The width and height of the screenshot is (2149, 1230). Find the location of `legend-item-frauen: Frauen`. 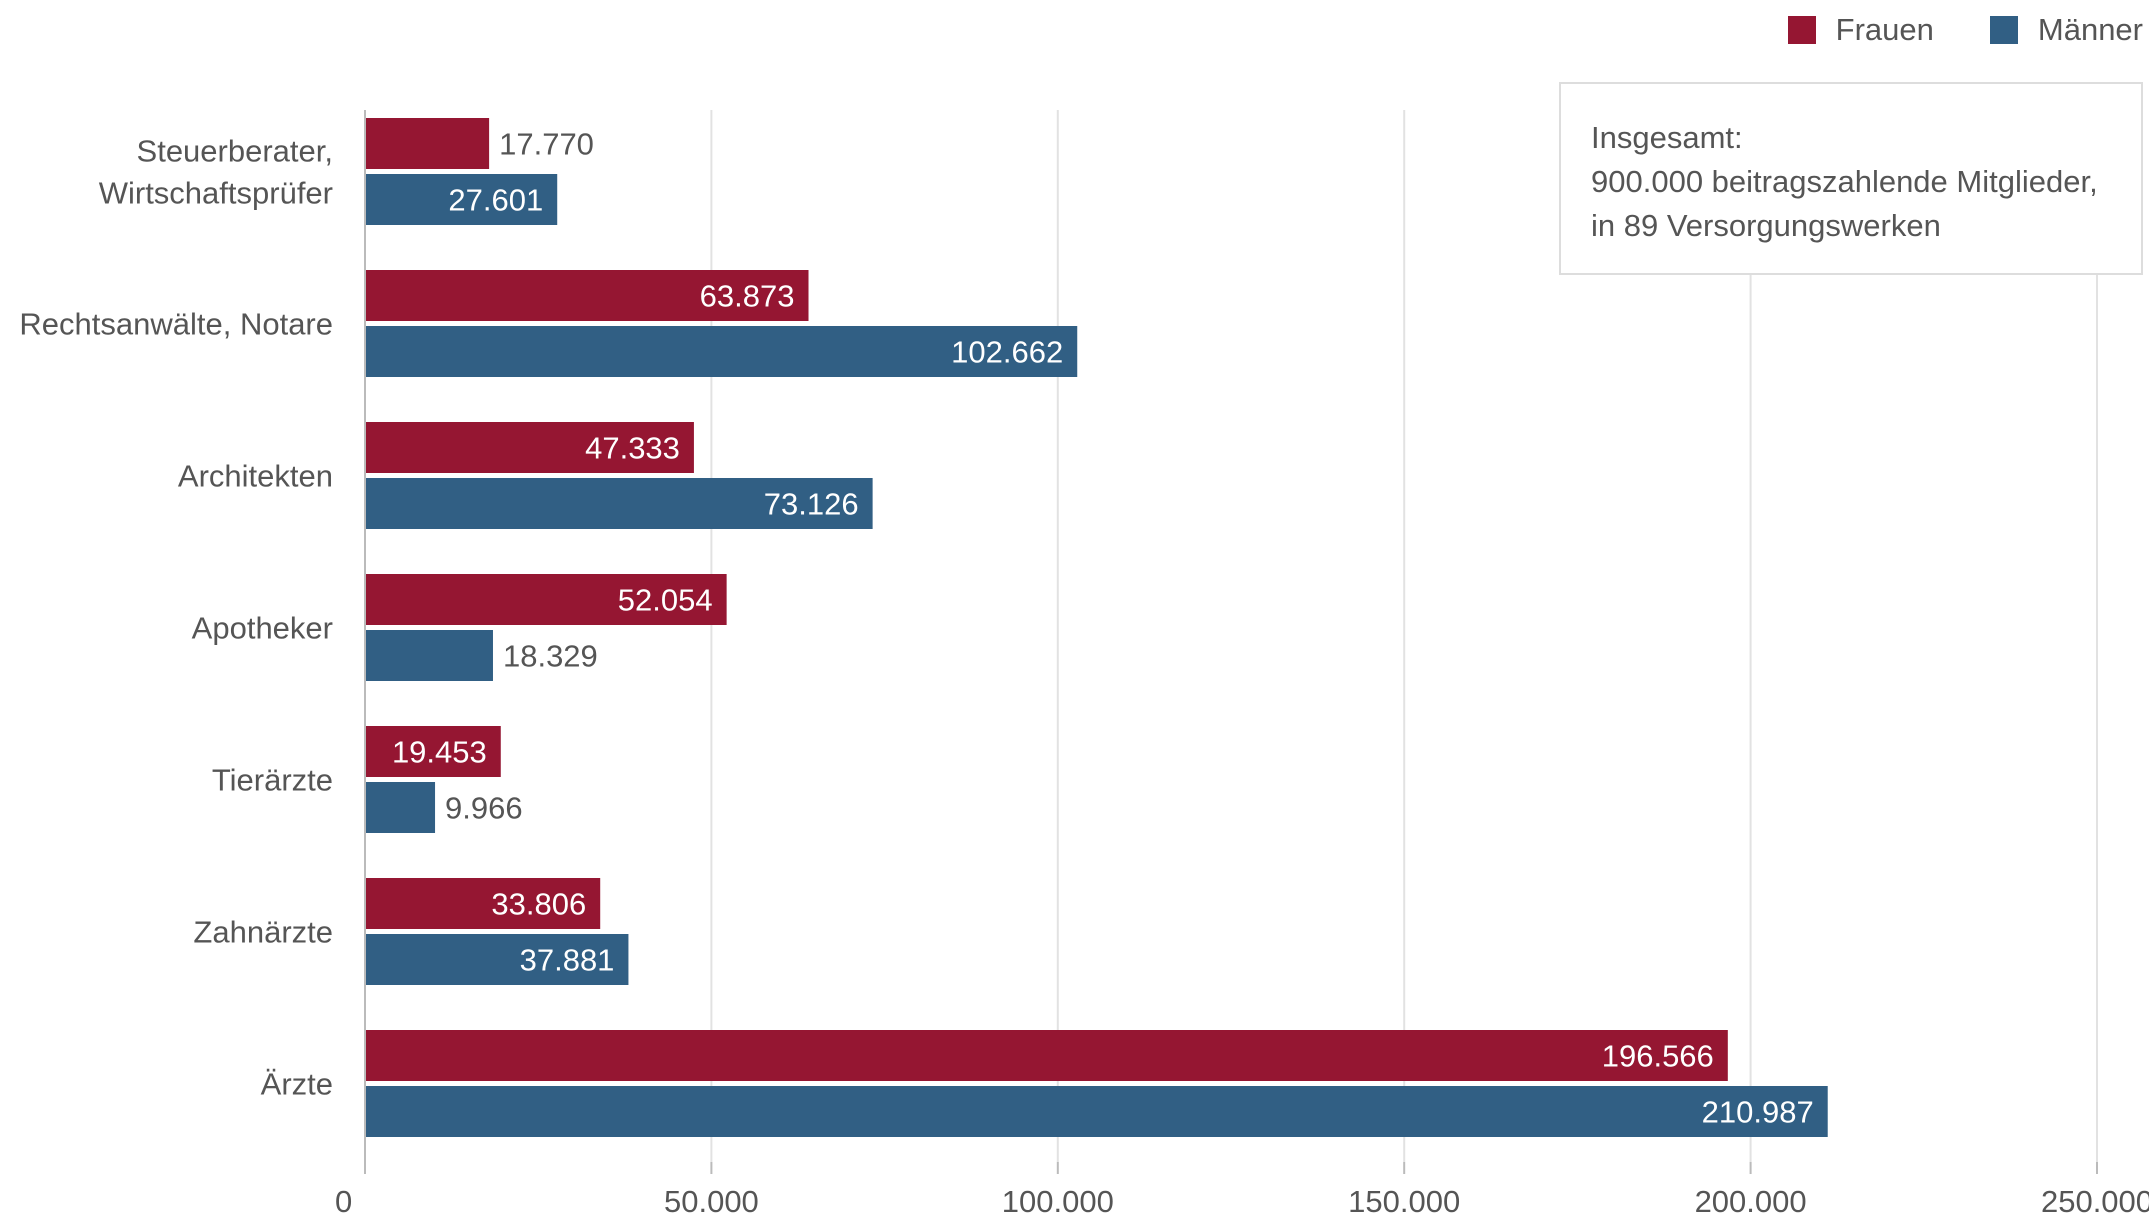

legend-item-frauen: Frauen is located at coordinates (1860, 30).